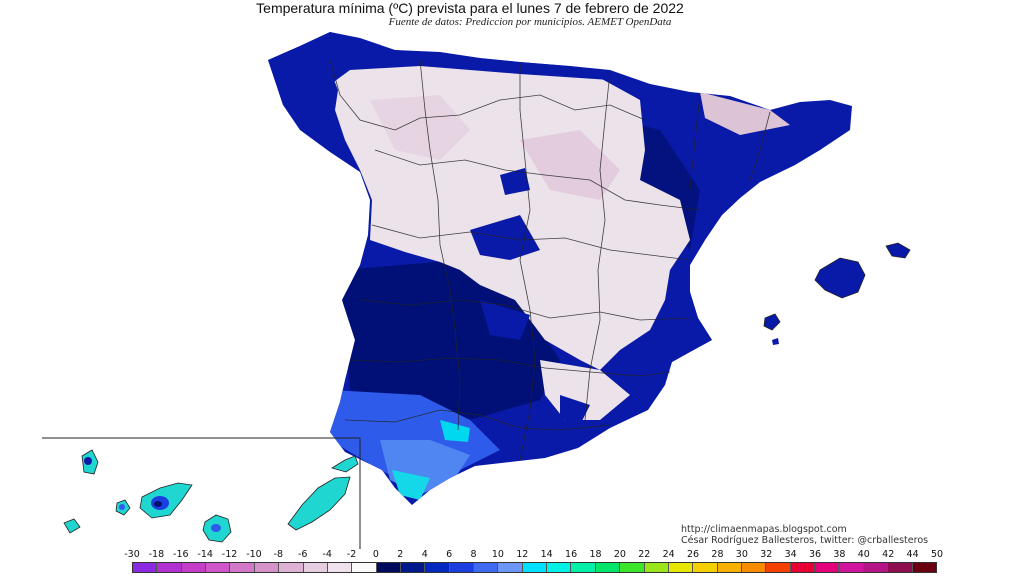 This screenshot has width=1024, height=576. I want to click on legend-tick-label: -8, so click(278, 554).